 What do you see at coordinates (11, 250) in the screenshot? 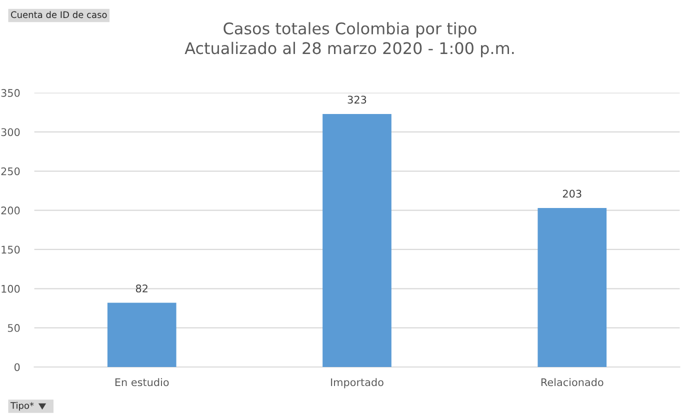
I see `y-tick-label: 150` at bounding box center [11, 250].